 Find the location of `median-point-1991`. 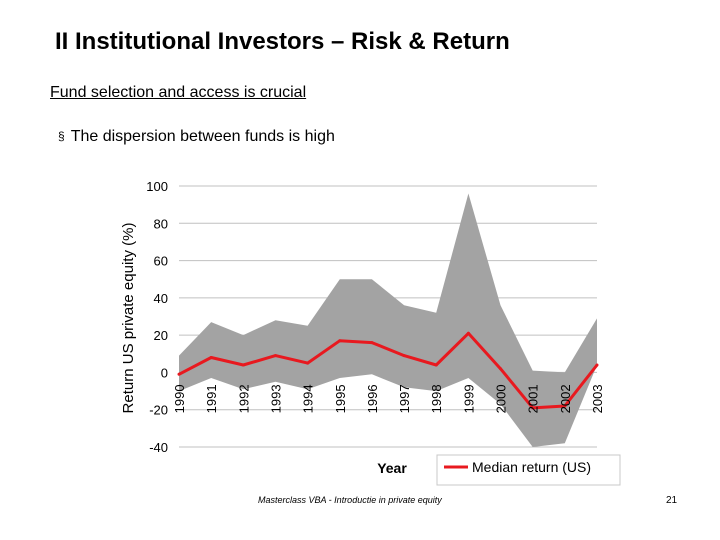

median-point-1991 is located at coordinates (211, 358).